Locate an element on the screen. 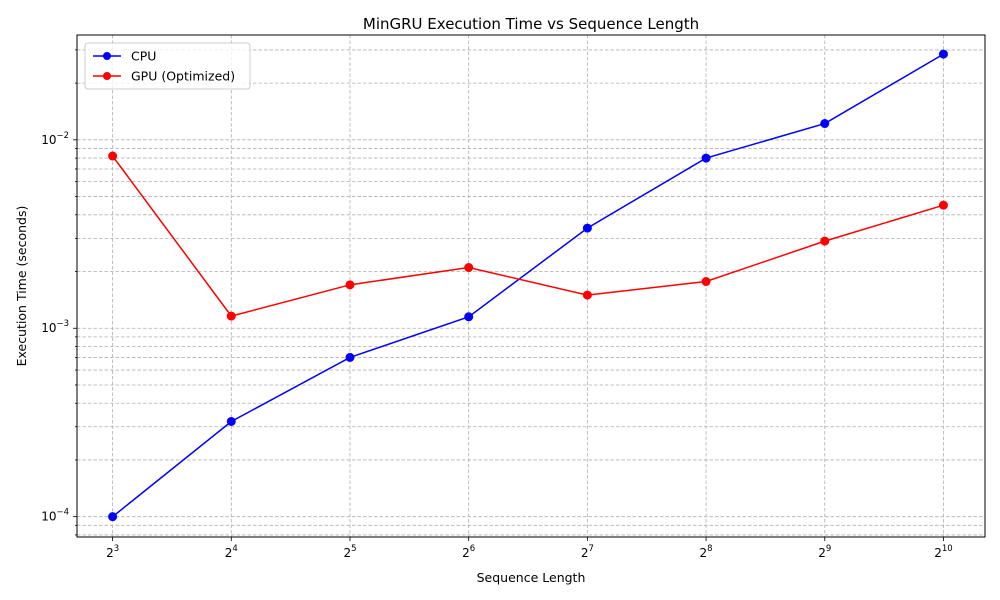 This screenshot has width=1000, height=600. x-tick-label: 24 is located at coordinates (231, 552).